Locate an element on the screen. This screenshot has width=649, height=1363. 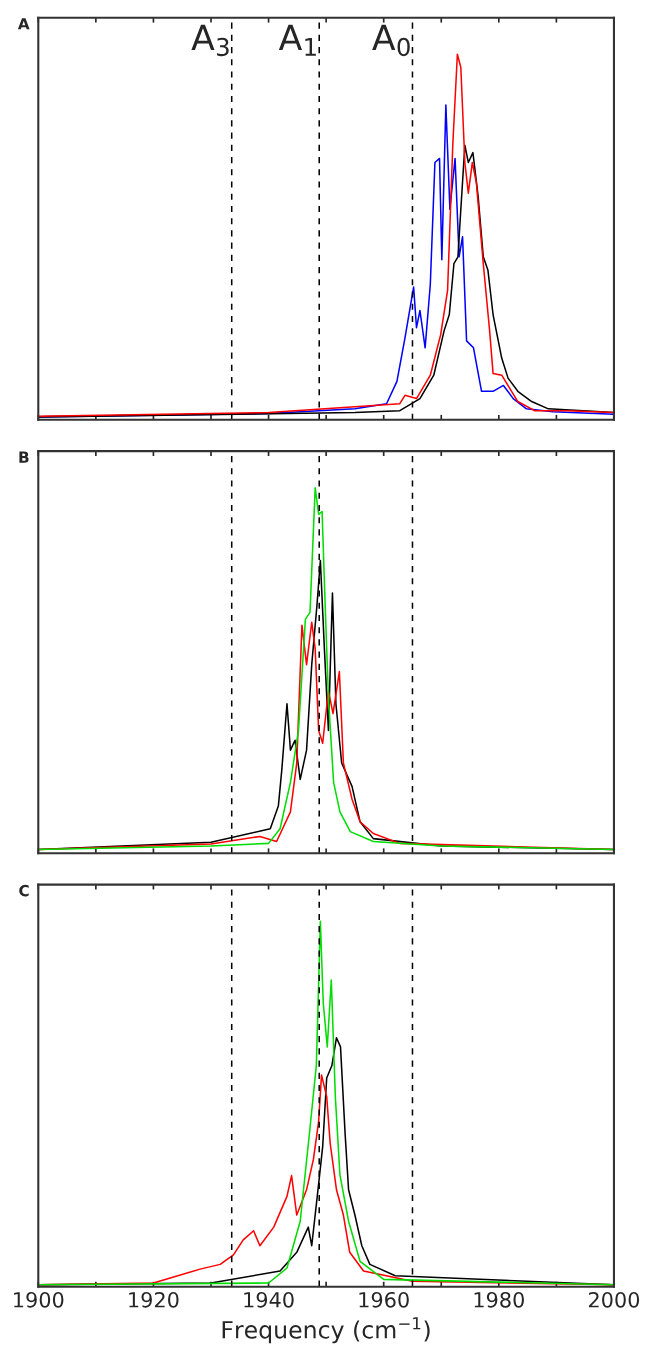
x-tick-label: 1920 is located at coordinates (154, 1299).